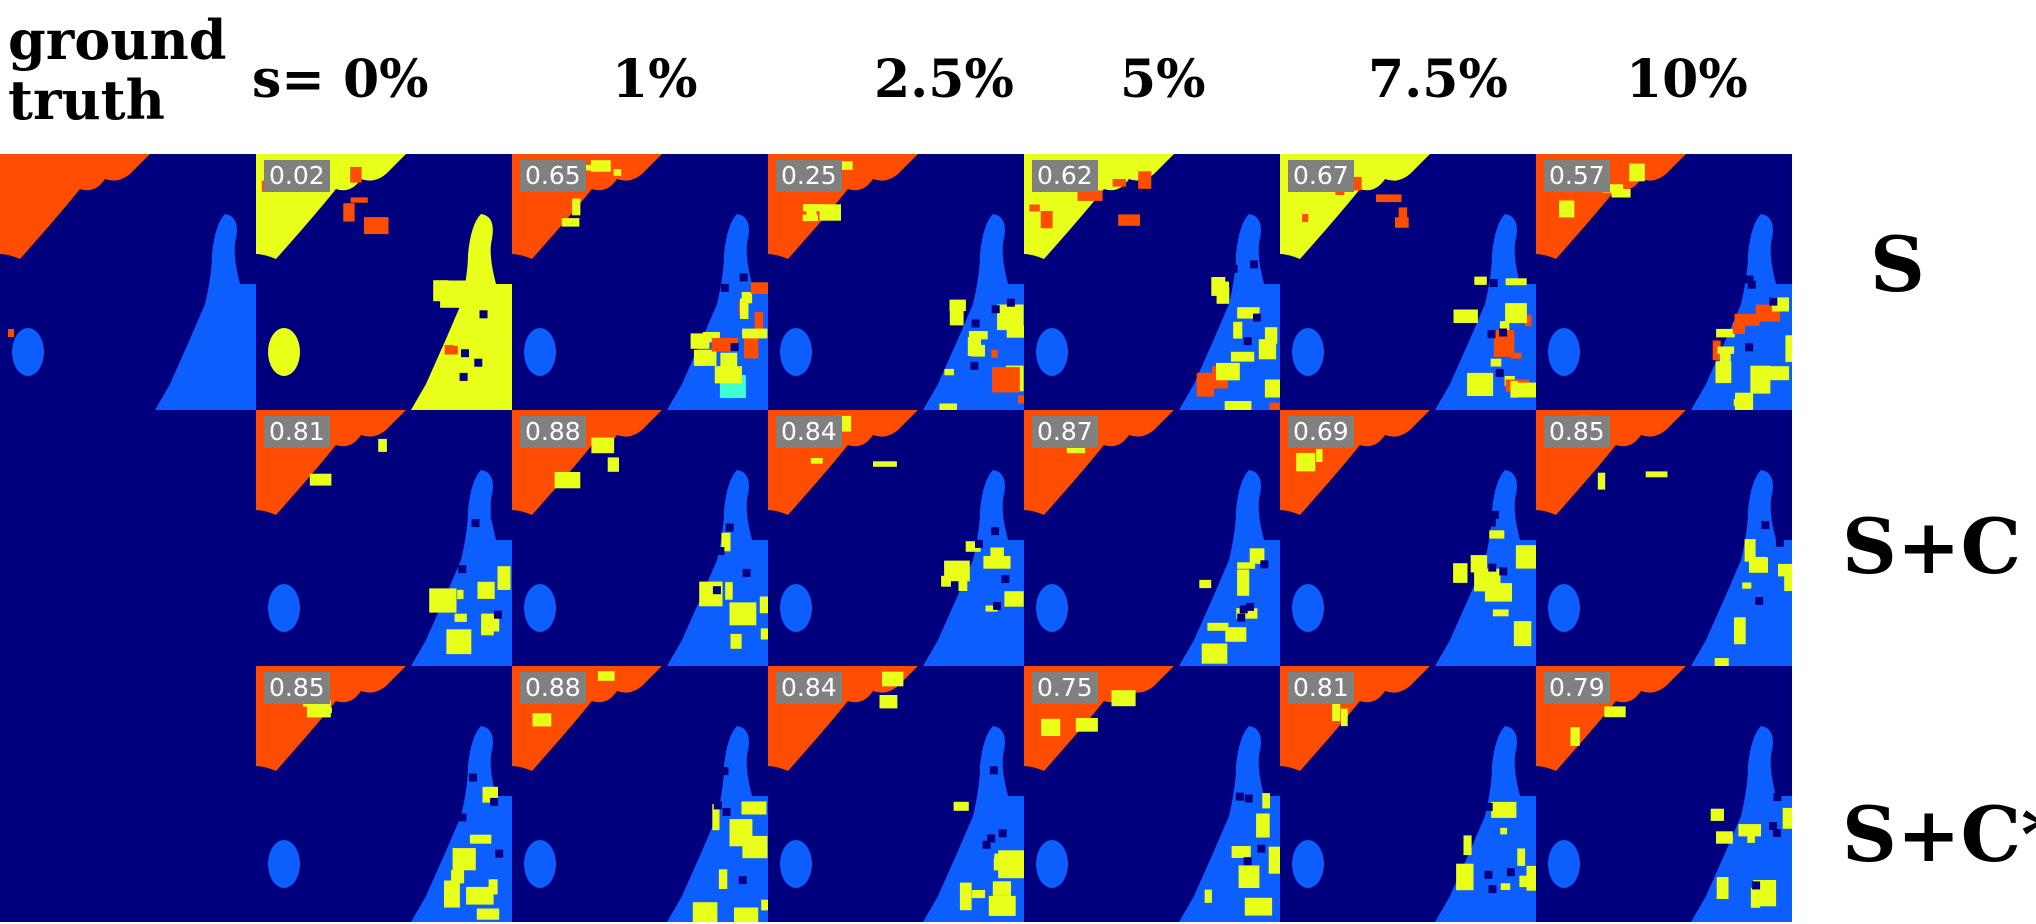 Image resolution: width=2036 pixels, height=924 pixels. I want to click on score-badge: 0.57, so click(1577, 176).